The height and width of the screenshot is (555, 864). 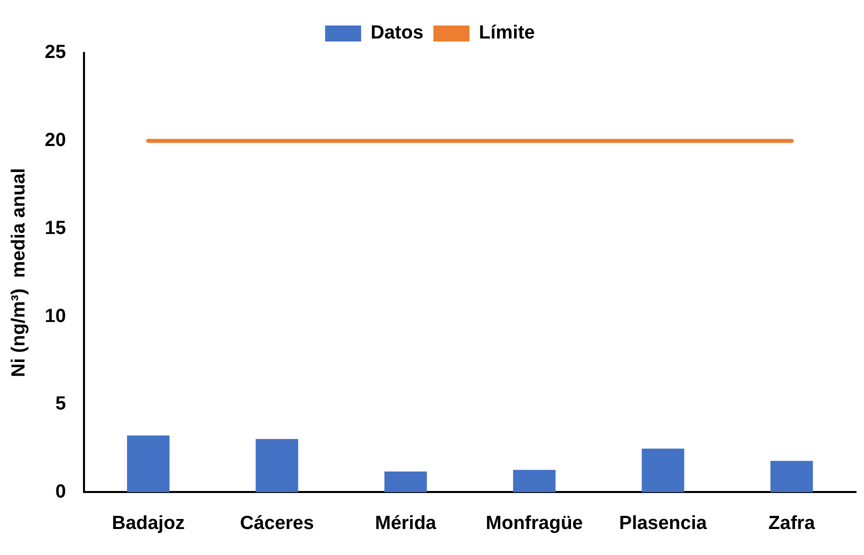 I want to click on legend-label: Límite, so click(x=506, y=33).